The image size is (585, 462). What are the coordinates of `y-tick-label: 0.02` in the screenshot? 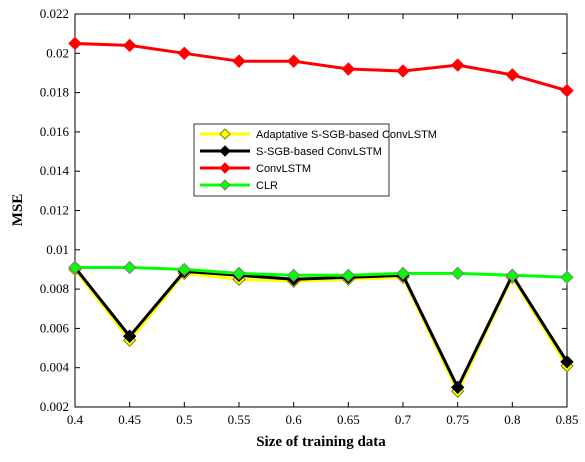 It's located at (57, 52).